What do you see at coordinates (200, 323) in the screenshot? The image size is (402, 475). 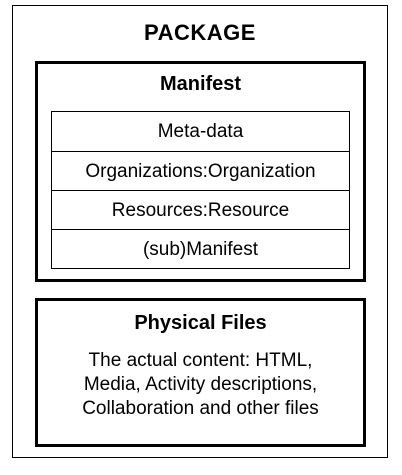 I see `physical-files-title: Physical Files` at bounding box center [200, 323].